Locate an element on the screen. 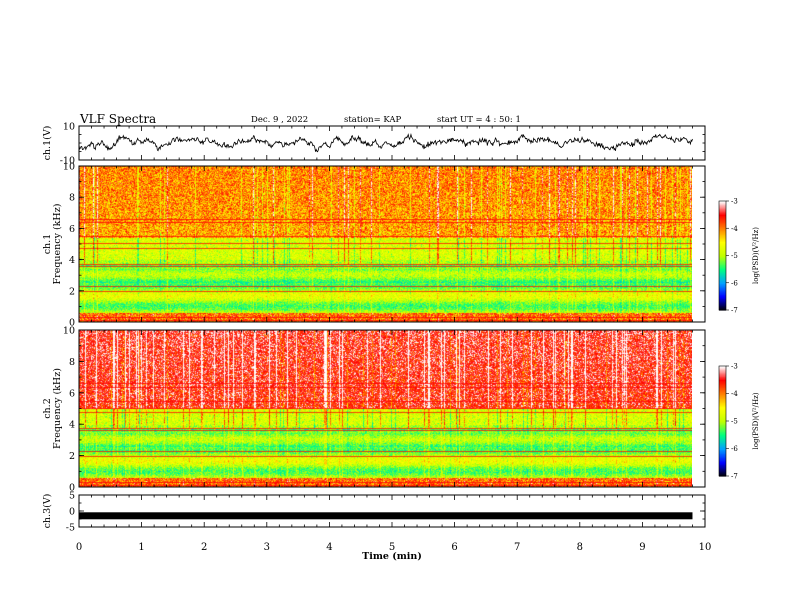 The image size is (792, 612). x-tick-label: 4 is located at coordinates (329, 547).